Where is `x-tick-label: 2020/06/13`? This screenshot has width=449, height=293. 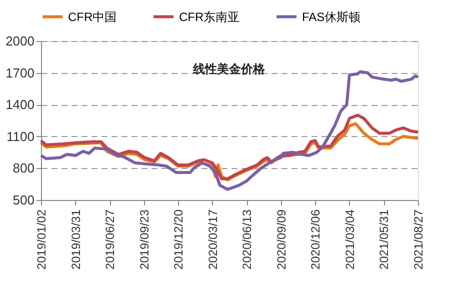 x-tick-label: 2020/06/13 is located at coordinates (247, 239).